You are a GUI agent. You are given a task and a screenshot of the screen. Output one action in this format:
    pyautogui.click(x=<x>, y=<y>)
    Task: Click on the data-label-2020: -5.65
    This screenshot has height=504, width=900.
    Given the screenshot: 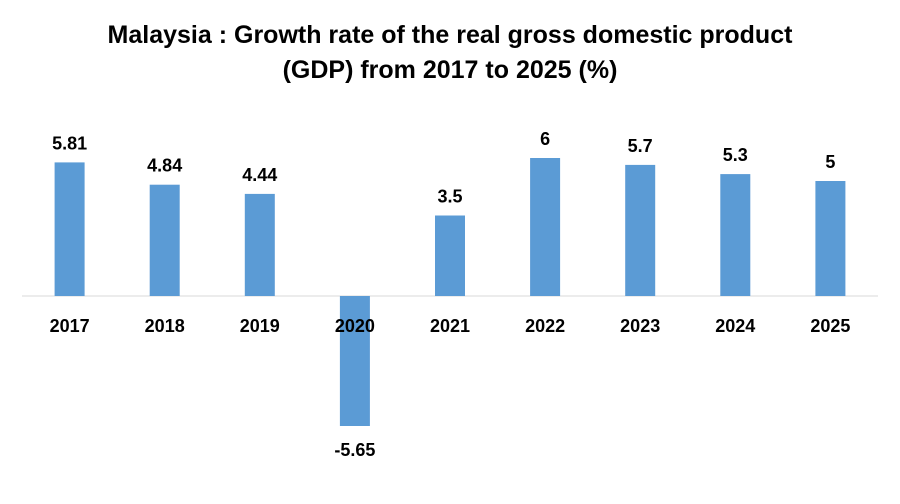 What is the action you would take?
    pyautogui.click(x=354, y=450)
    